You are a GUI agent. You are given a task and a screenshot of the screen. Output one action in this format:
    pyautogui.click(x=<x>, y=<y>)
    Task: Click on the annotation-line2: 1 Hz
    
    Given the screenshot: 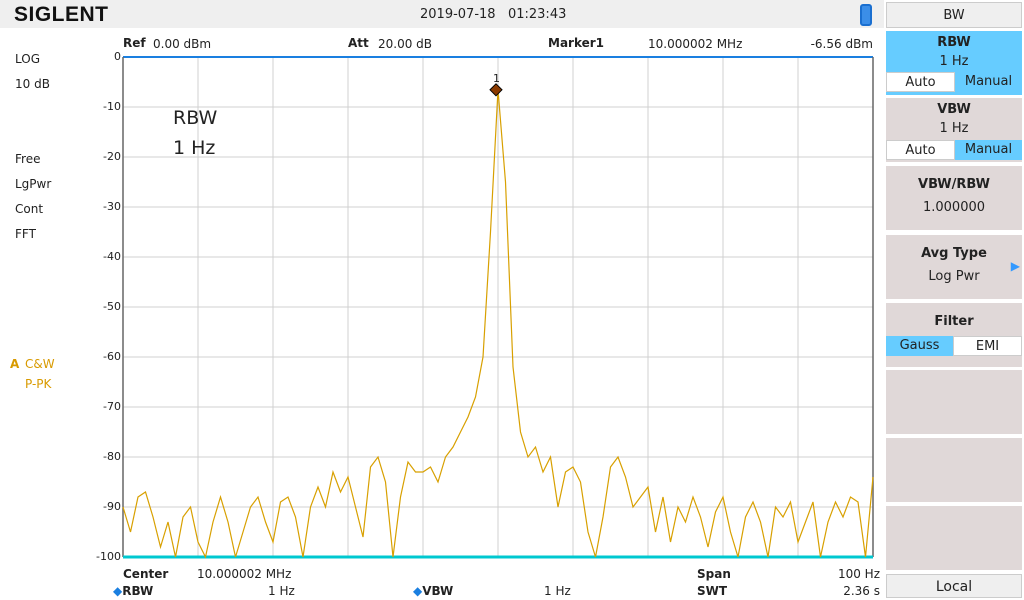 What is the action you would take?
    pyautogui.click(x=194, y=148)
    